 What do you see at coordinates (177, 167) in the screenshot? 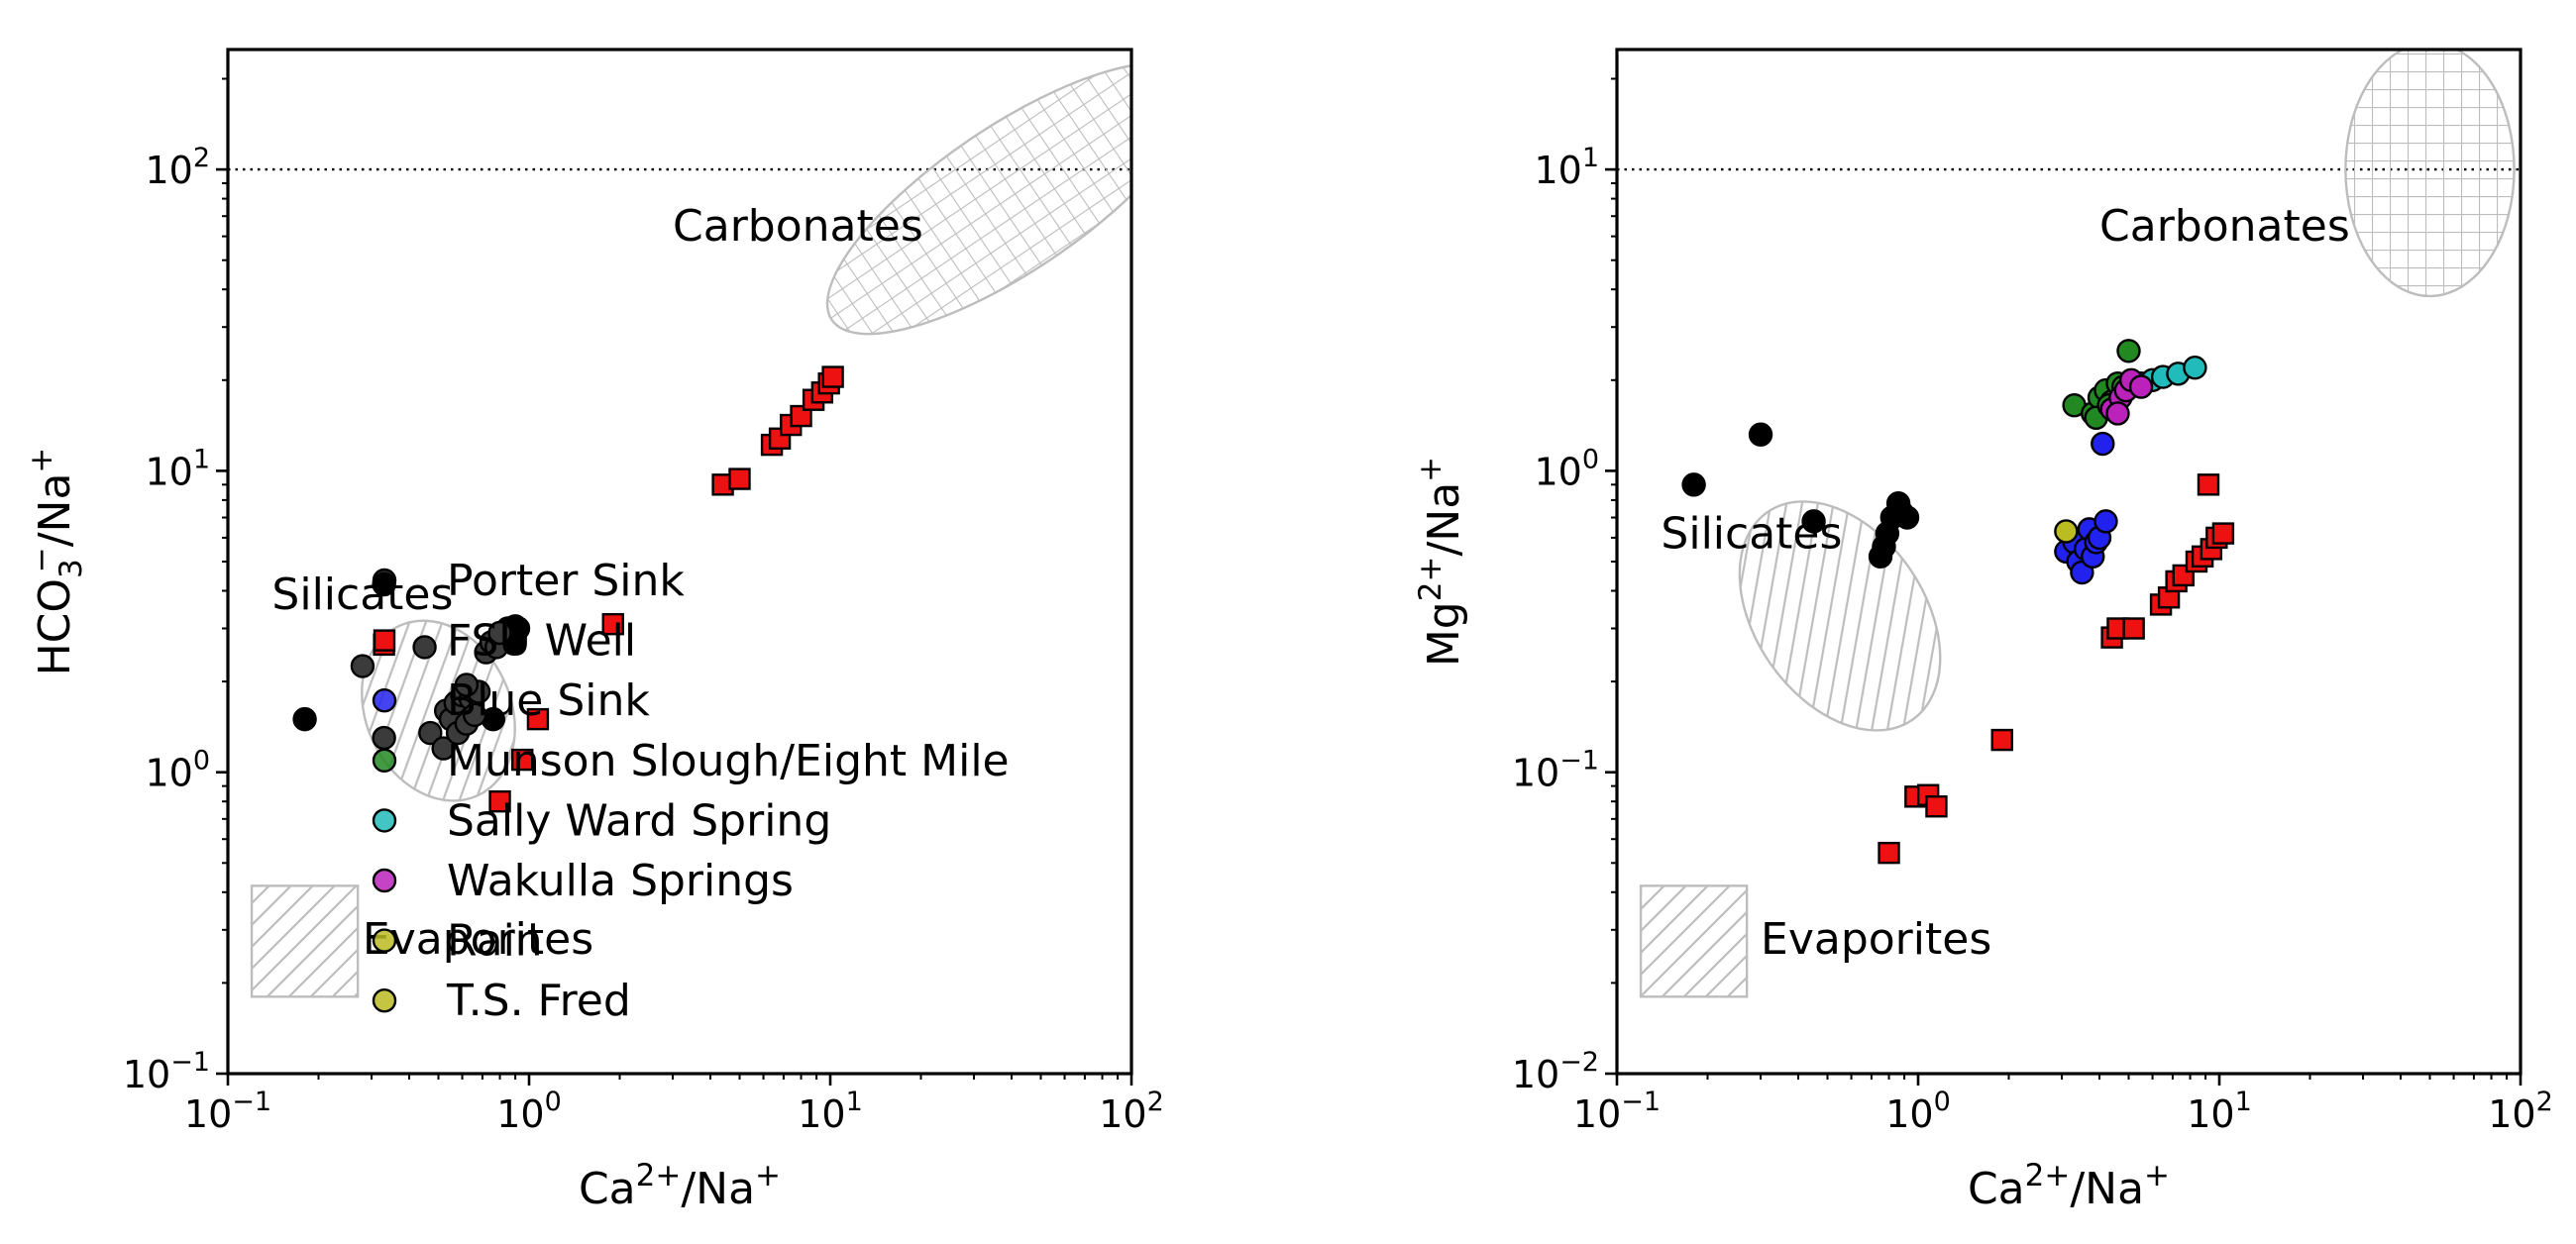
I see `y-tick-label: 10²` at bounding box center [177, 167].